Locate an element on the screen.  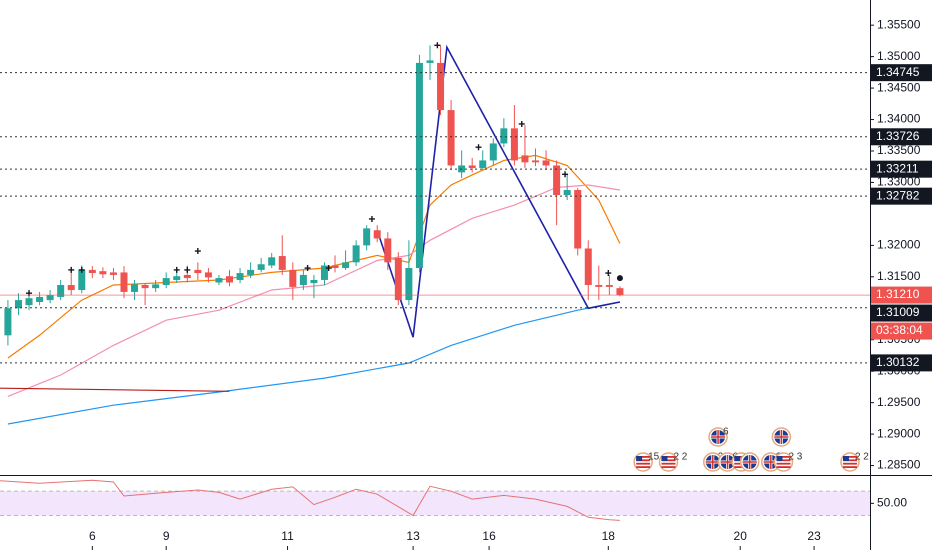
event-label: 6 is located at coordinates (726, 432).